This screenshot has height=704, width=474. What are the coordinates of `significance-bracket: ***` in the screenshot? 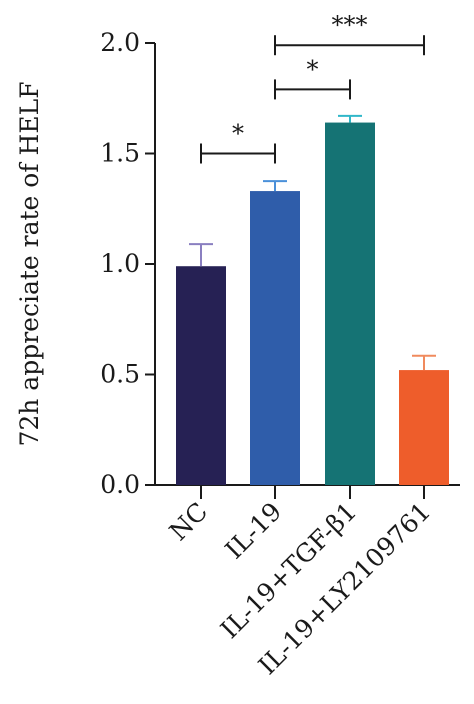 It's located at (349, 33).